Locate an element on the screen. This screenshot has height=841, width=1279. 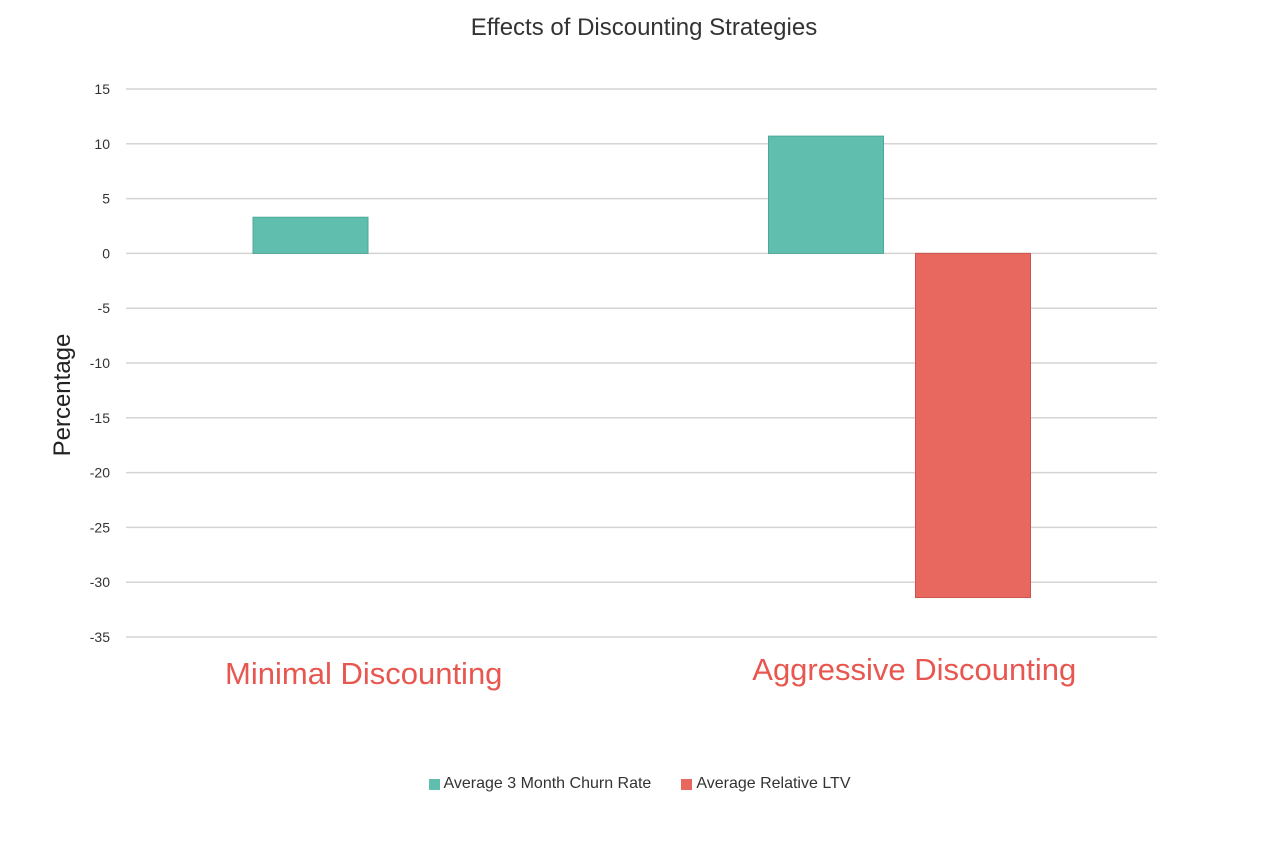
y-tick-label: -35 is located at coordinates (100, 637).